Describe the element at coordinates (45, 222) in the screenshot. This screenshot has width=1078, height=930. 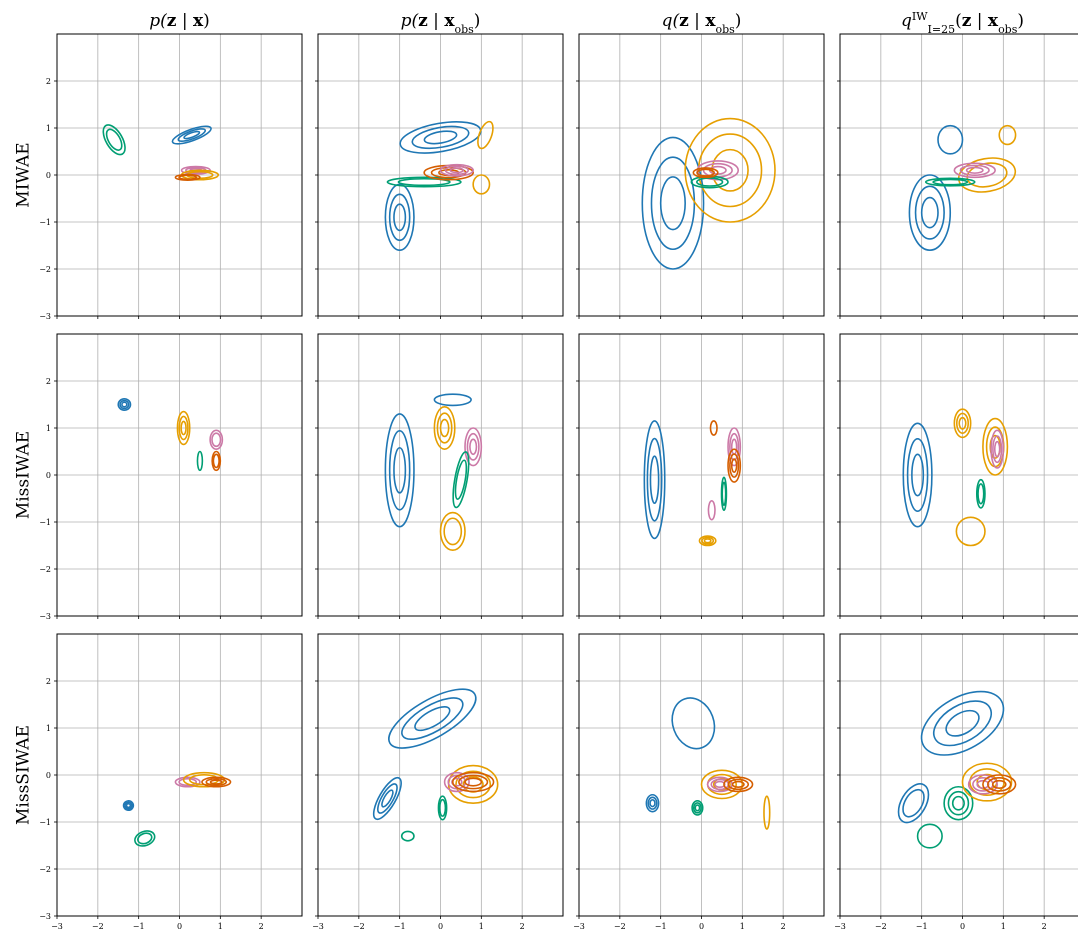
I see `y-tick-label: −1` at that location.